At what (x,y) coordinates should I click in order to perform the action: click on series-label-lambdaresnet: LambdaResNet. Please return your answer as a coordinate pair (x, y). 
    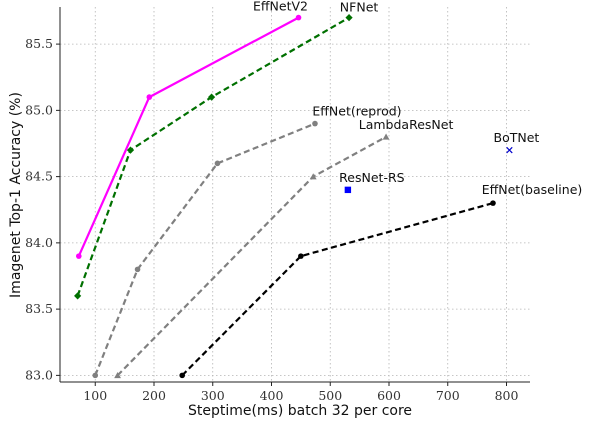
    Looking at the image, I should click on (406, 124).